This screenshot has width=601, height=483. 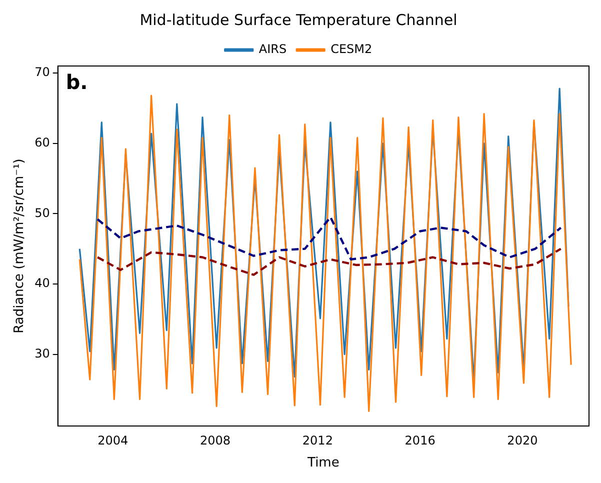 I want to click on legend-label: CESM2, so click(x=351, y=49).